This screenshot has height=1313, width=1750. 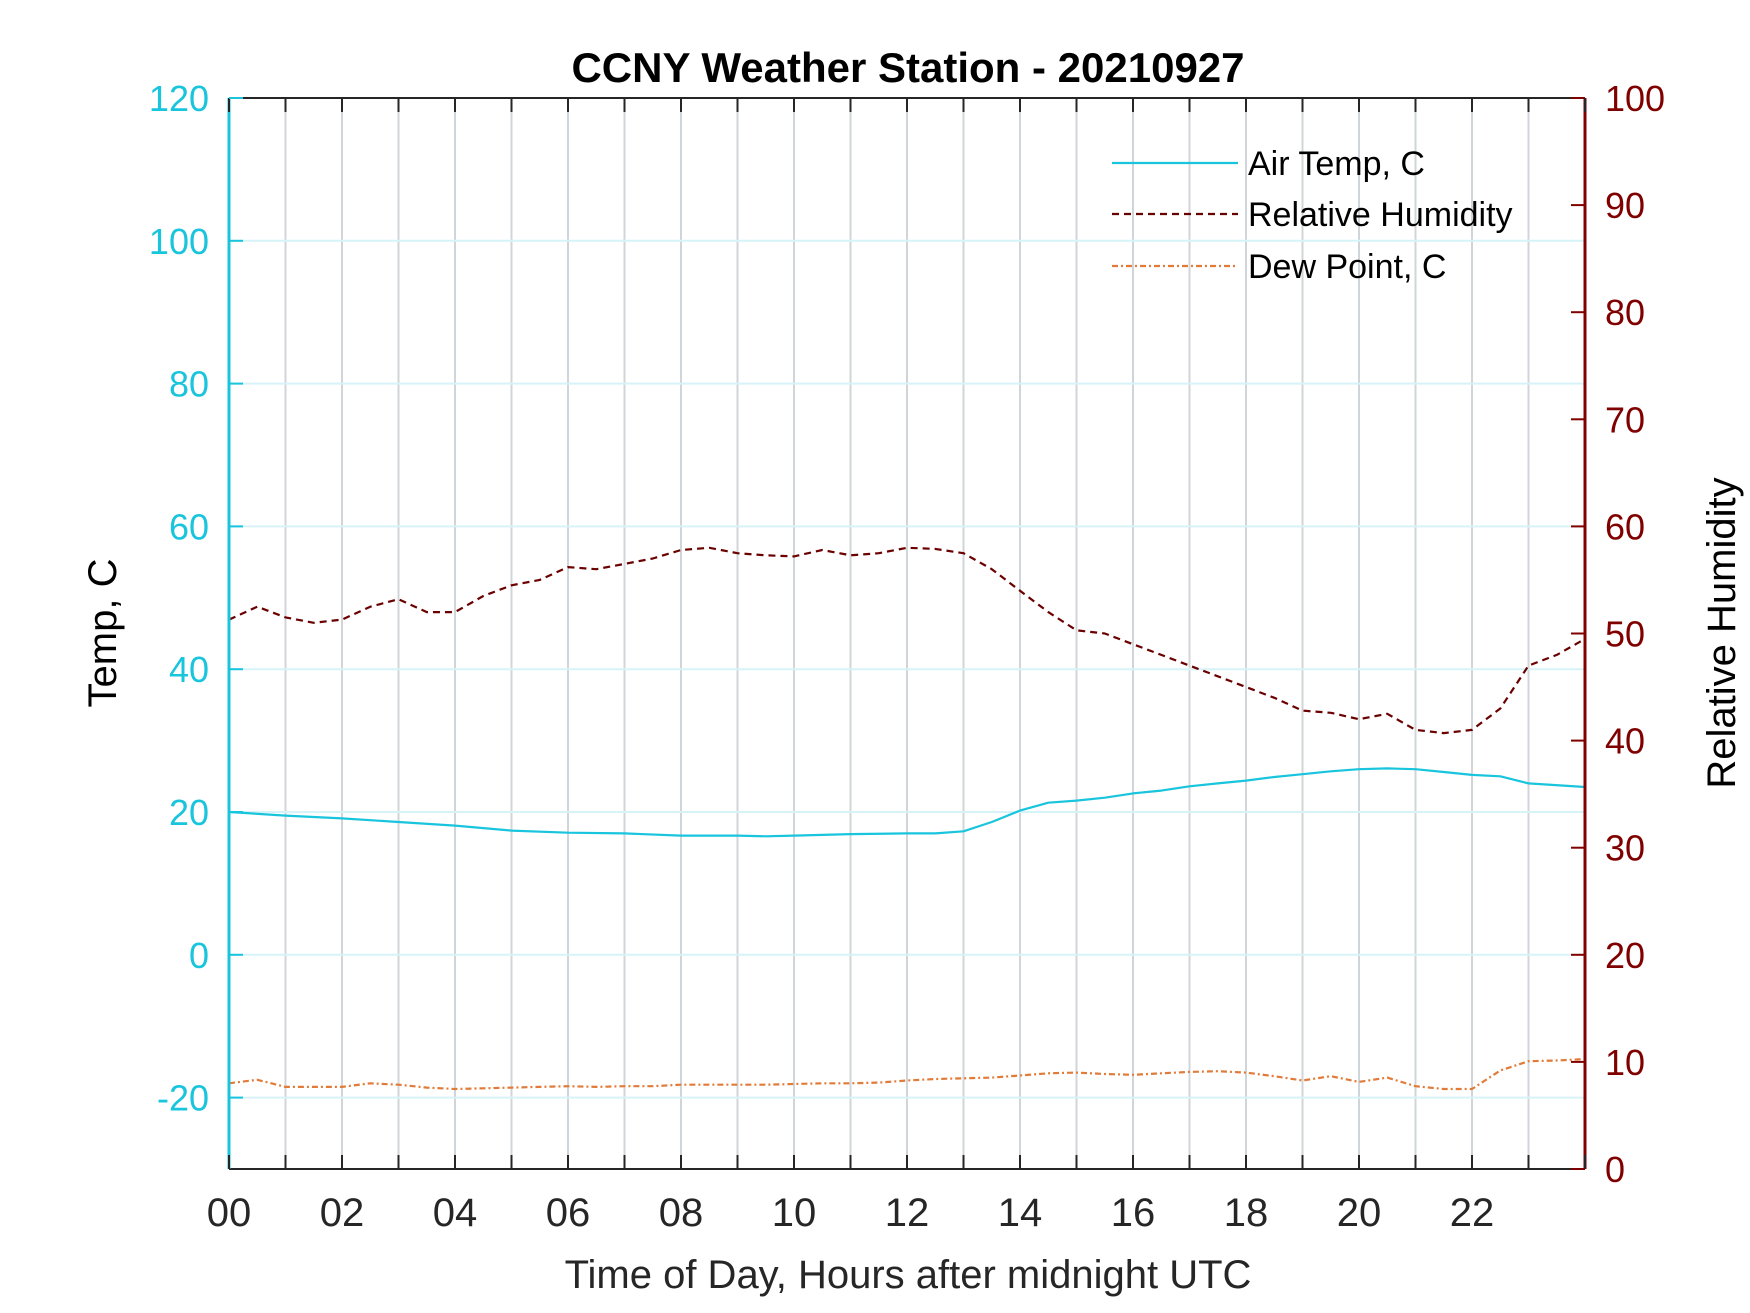 What do you see at coordinates (1625, 741) in the screenshot?
I see `y-right-tick-label: 40` at bounding box center [1625, 741].